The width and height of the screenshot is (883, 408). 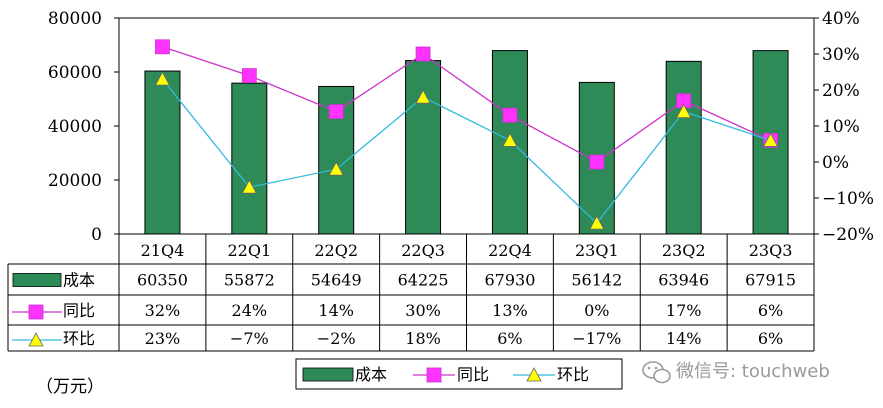 I want to click on table-cell: 30%, so click(x=423, y=310).